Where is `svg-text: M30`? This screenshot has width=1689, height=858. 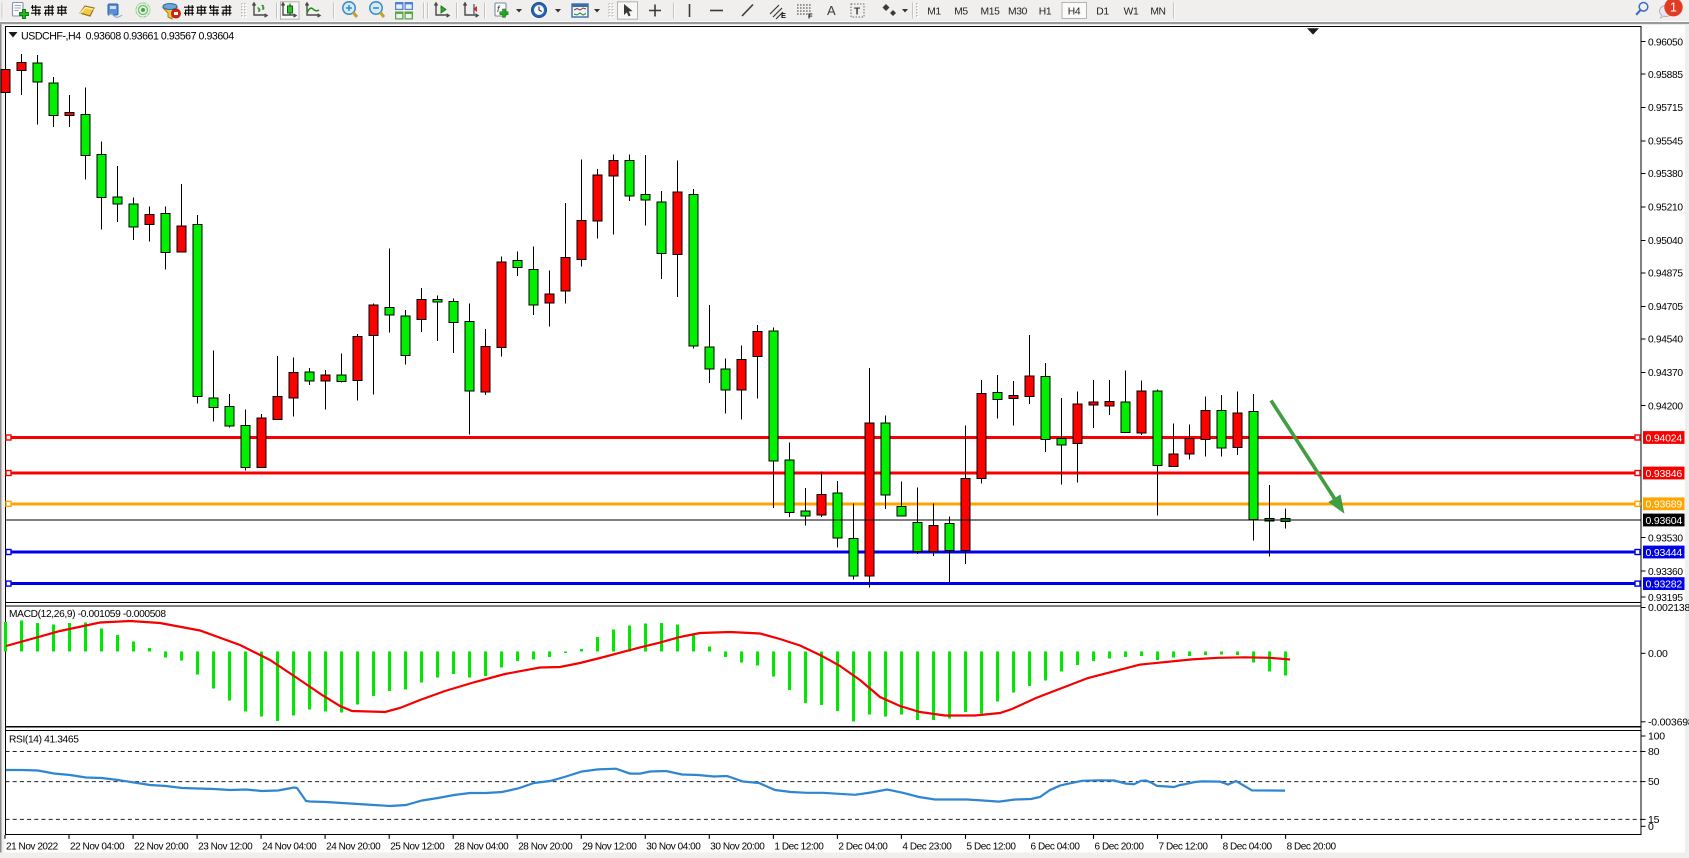
svg-text: M30 is located at coordinates (1018, 11).